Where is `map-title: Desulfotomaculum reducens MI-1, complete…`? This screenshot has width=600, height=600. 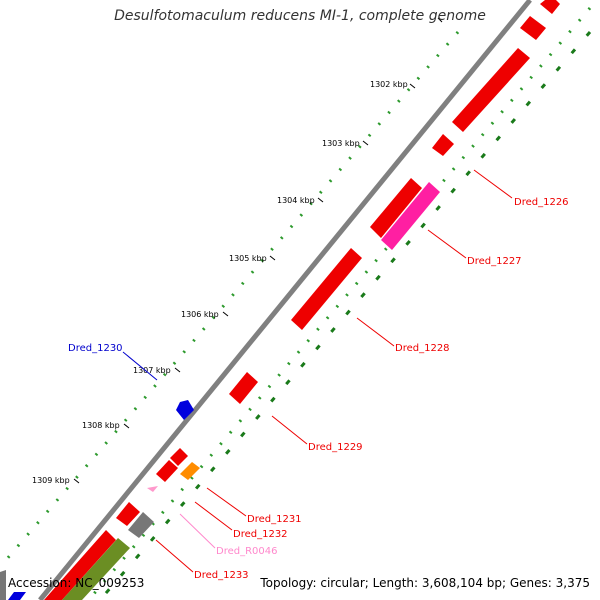 map-title: Desulfotomaculum reducens MI-1, complete… is located at coordinates (300, 16).